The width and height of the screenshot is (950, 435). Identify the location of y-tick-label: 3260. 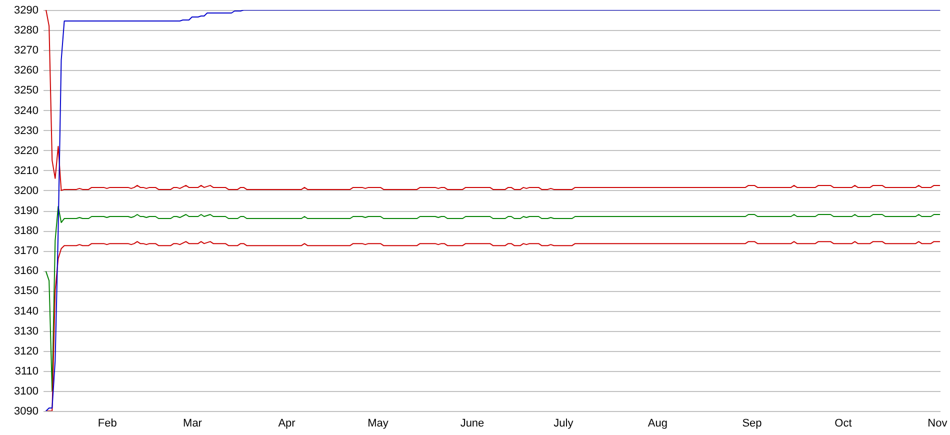
(26, 70).